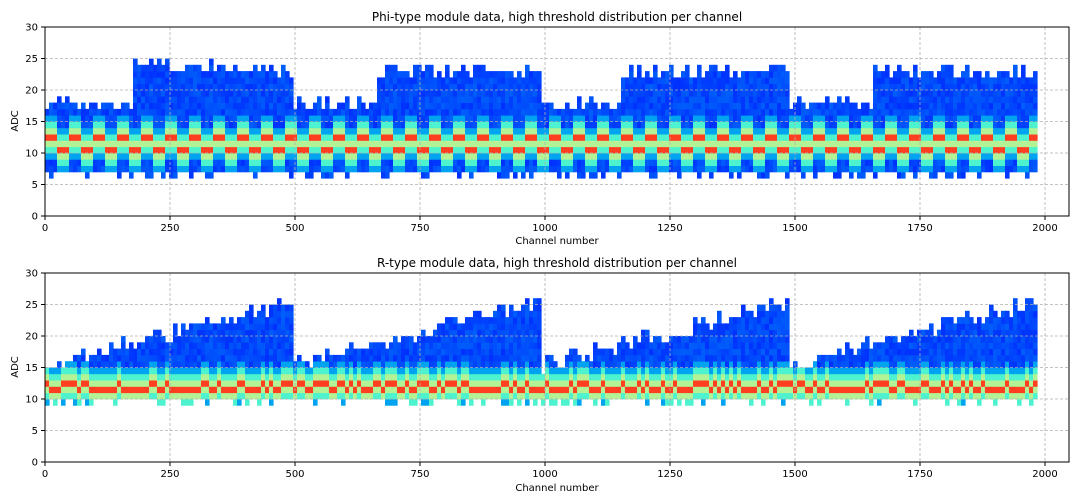  I want to click on x-tick-label: 1000, so click(544, 228).